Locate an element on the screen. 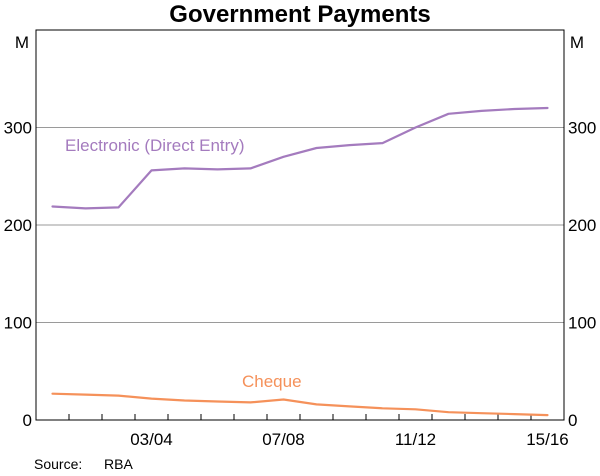  right-unit-label: M is located at coordinates (577, 42).